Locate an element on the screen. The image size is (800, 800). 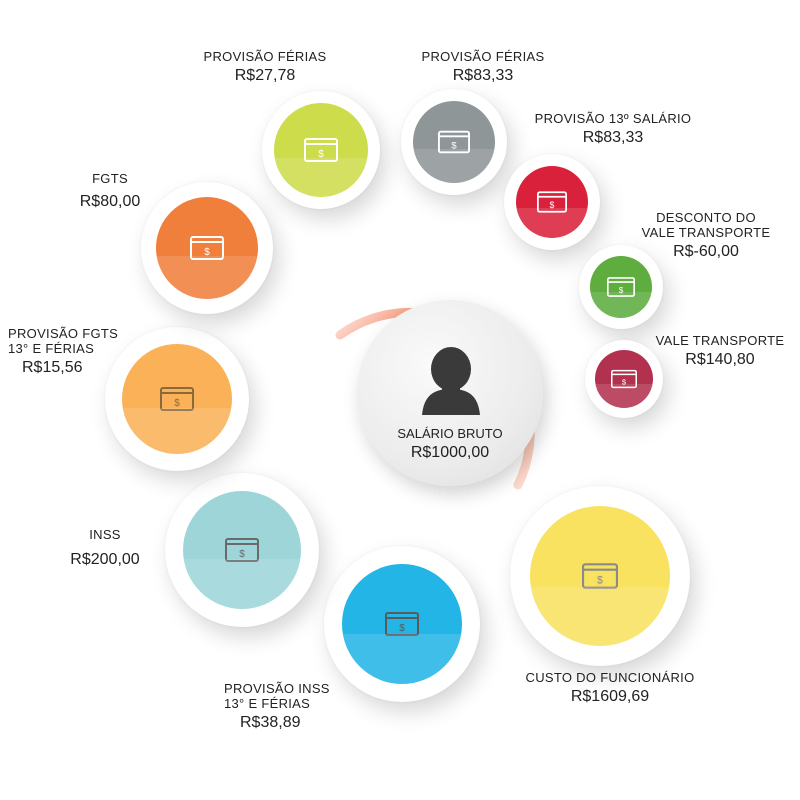
label-provisao-inss: PROVISÃO INSS 13° E FÉRIAS R$38,89 is located at coordinates (299, 706).